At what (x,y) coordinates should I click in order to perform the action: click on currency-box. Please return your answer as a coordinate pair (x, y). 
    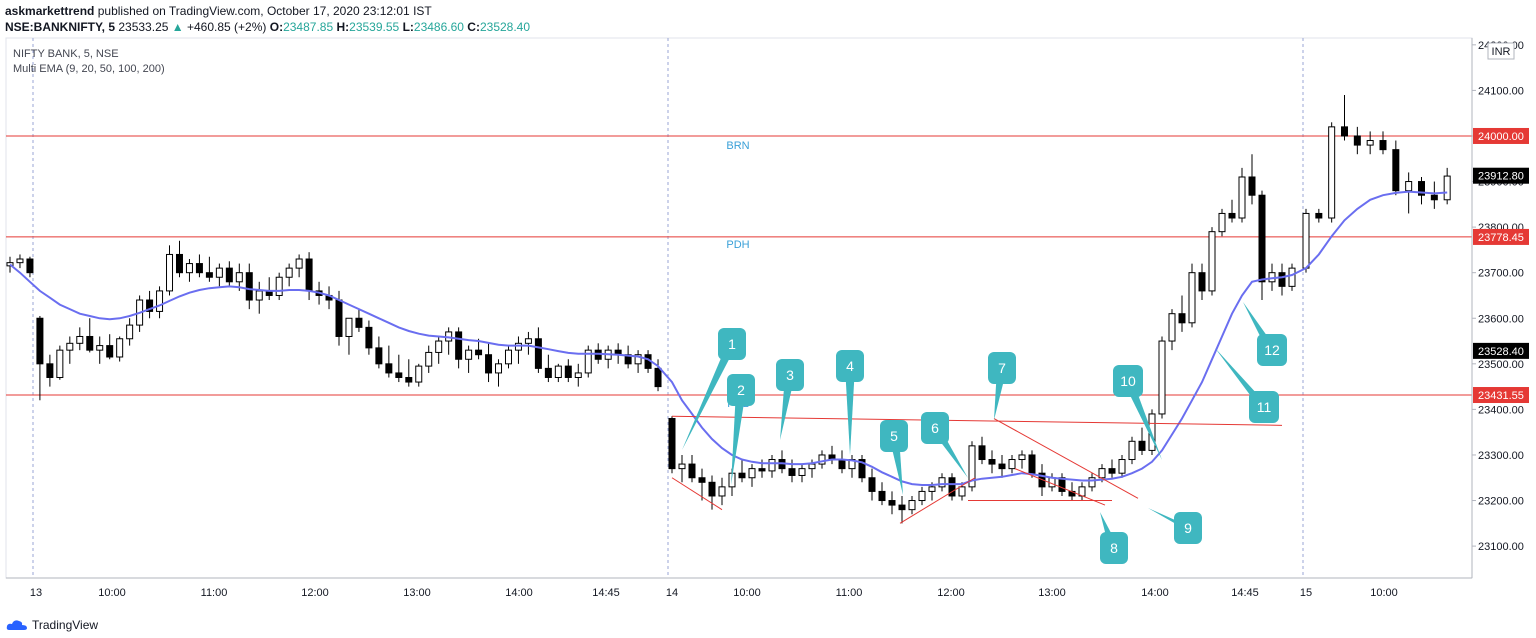
    Looking at the image, I should click on (1501, 51).